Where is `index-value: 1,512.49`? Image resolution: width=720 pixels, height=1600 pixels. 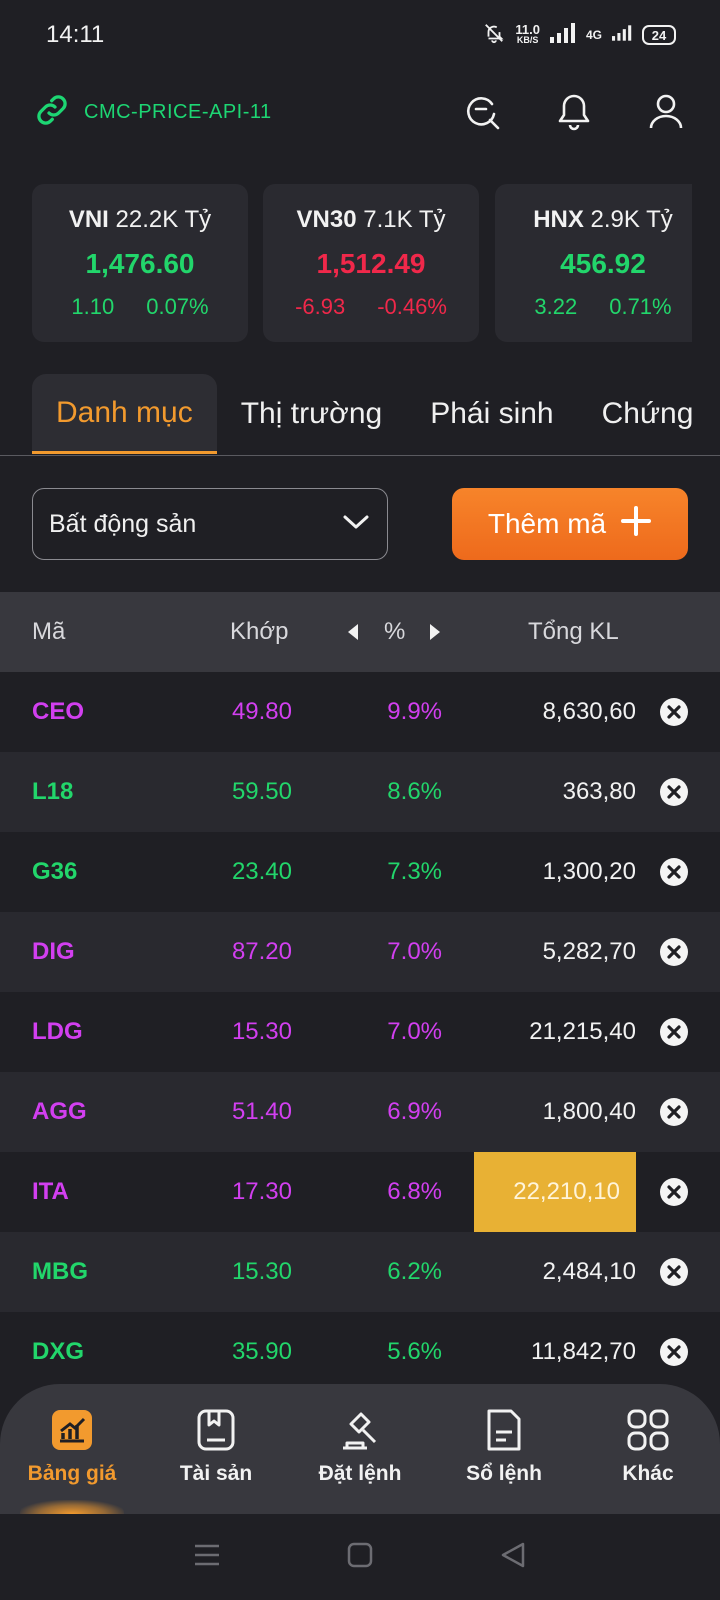
index-value: 1,512.49 is located at coordinates (371, 263).